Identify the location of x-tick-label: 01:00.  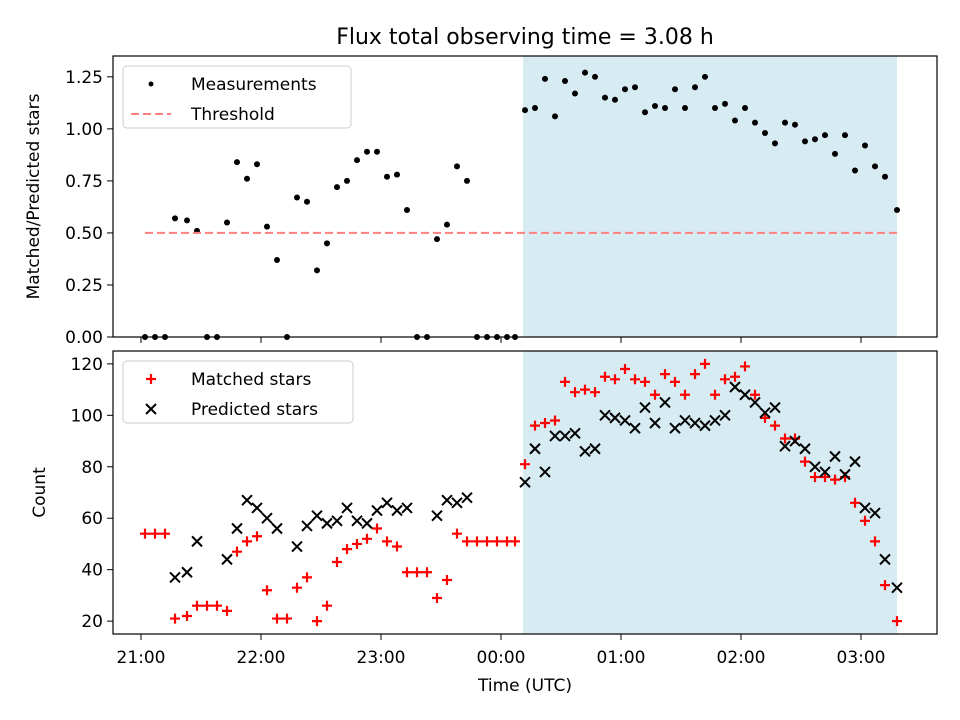
(621, 658).